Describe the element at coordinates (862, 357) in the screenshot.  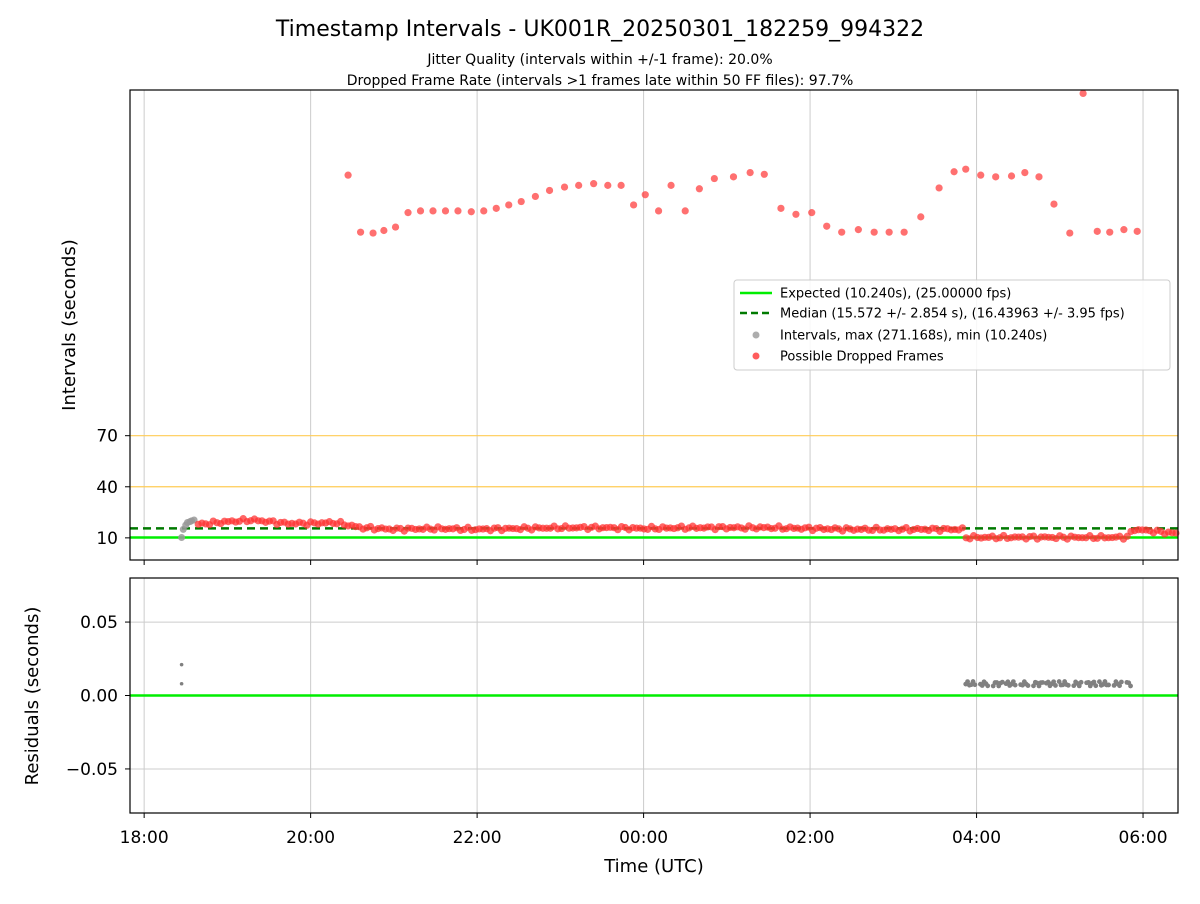
I see `legend-dropped-label: Possible Dropped Frames` at that location.